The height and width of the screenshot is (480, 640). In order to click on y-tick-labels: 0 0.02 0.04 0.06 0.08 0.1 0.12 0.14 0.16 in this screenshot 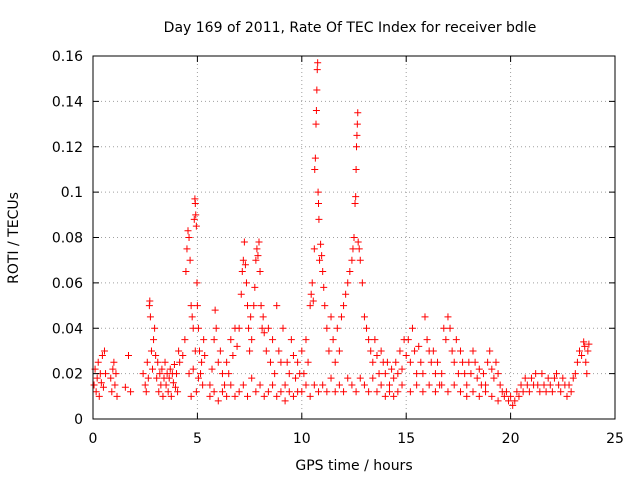, I will do `click(67, 238)`.